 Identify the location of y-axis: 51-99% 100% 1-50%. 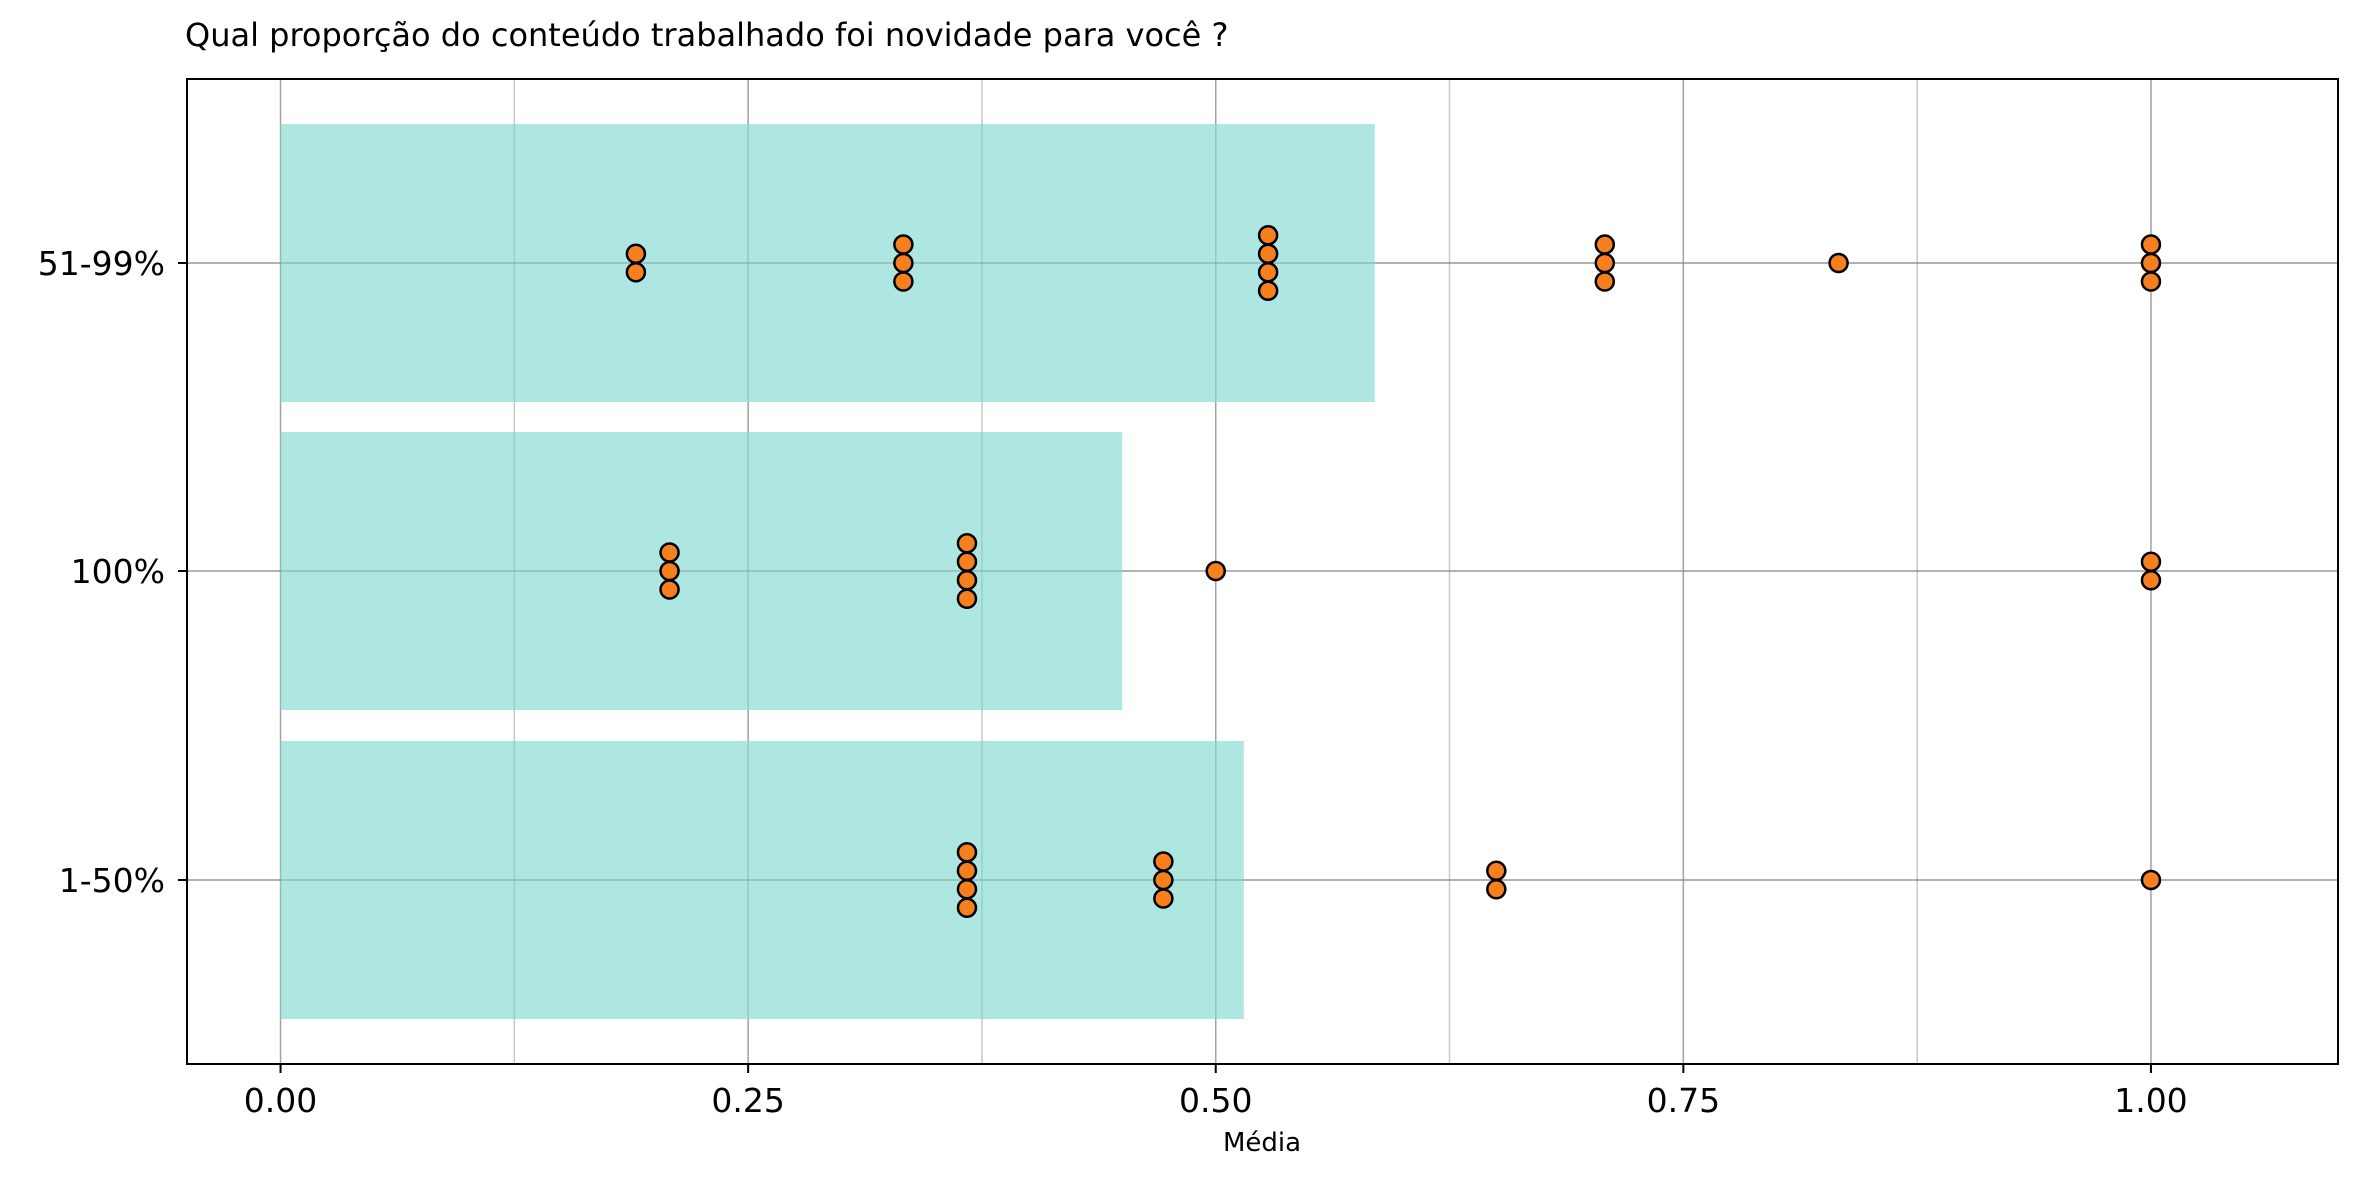
(112, 572).